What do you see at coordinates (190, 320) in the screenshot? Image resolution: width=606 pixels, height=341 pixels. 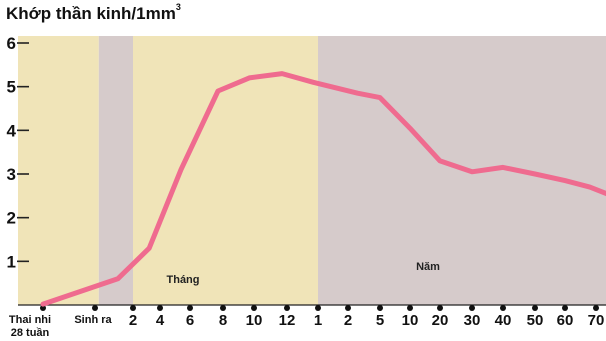 I see `x-tick-label-4: 6` at bounding box center [190, 320].